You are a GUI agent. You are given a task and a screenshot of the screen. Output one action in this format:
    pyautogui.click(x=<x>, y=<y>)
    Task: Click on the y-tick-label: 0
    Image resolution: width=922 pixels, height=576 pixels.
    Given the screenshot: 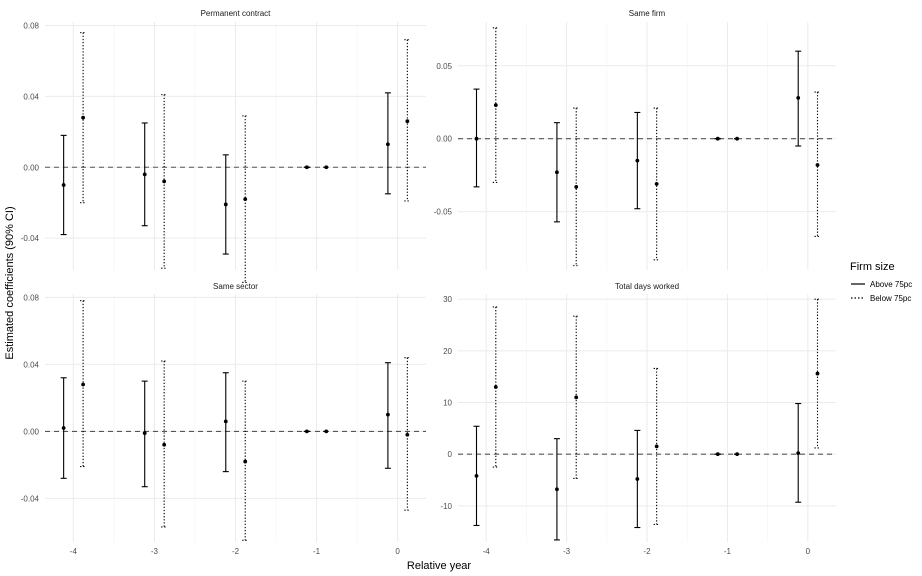 What is the action you would take?
    pyautogui.click(x=450, y=454)
    